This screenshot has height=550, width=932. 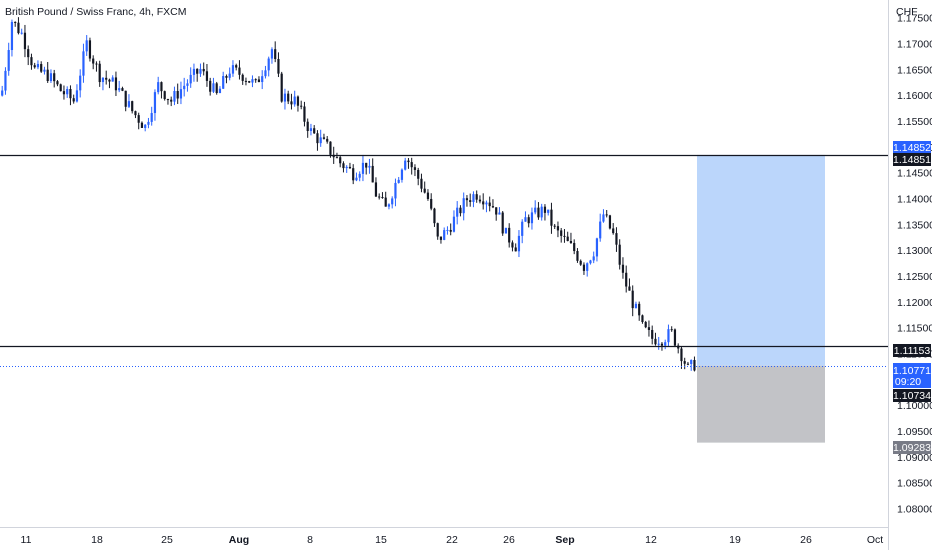 What do you see at coordinates (452, 540) in the screenshot?
I see `time-axis-ticks: 11 18 25 Aug 8 15 22 26 Sep 12 19 26 Oct` at bounding box center [452, 540].